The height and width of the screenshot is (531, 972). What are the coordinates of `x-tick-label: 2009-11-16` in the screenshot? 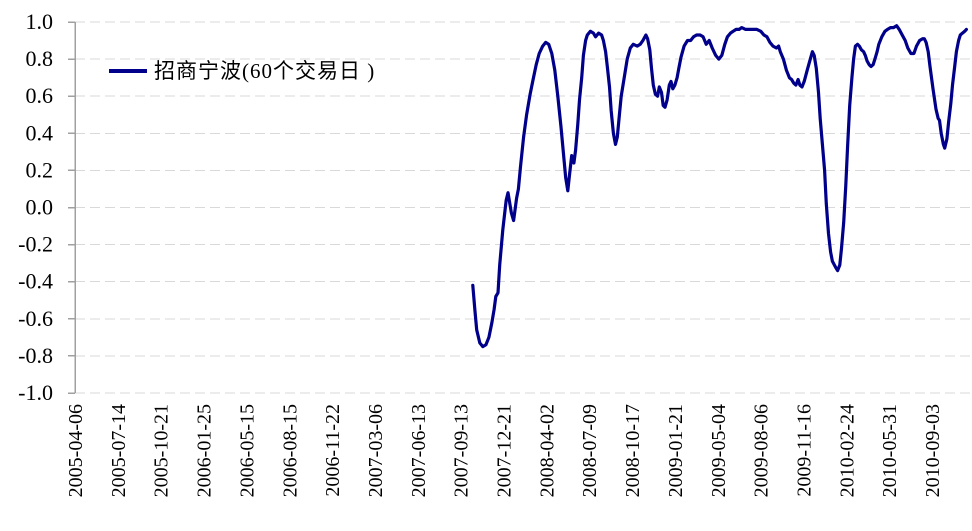 It's located at (804, 450).